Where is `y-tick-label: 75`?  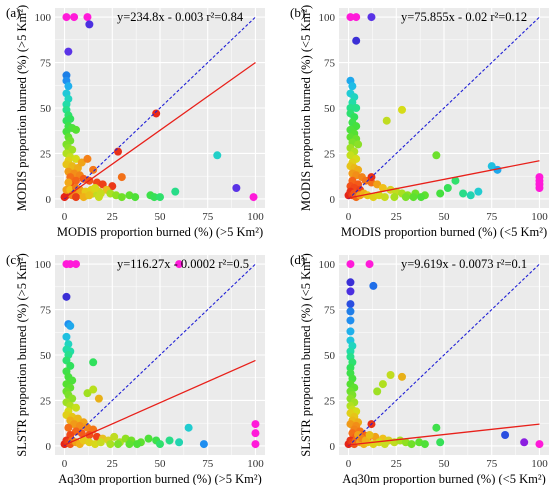 y-tick-label: 75 is located at coordinates (46, 311).